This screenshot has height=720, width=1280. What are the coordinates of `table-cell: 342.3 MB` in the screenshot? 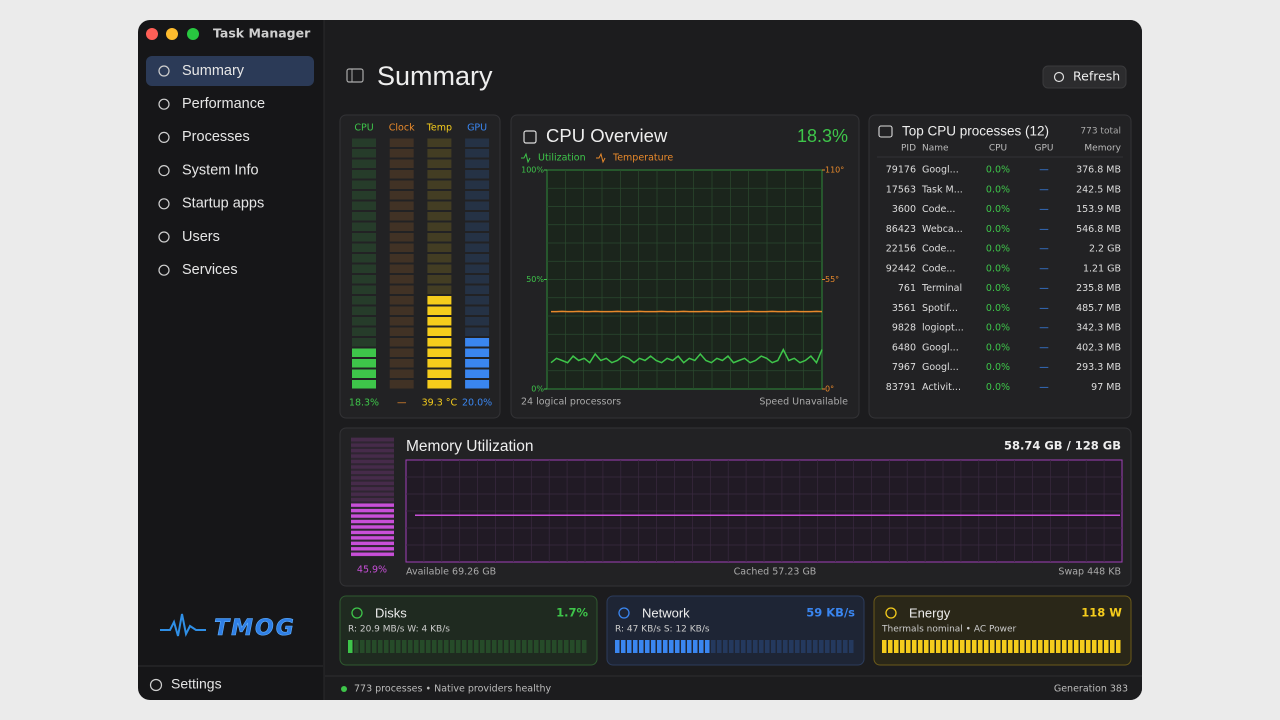 It's located at (1098, 328).